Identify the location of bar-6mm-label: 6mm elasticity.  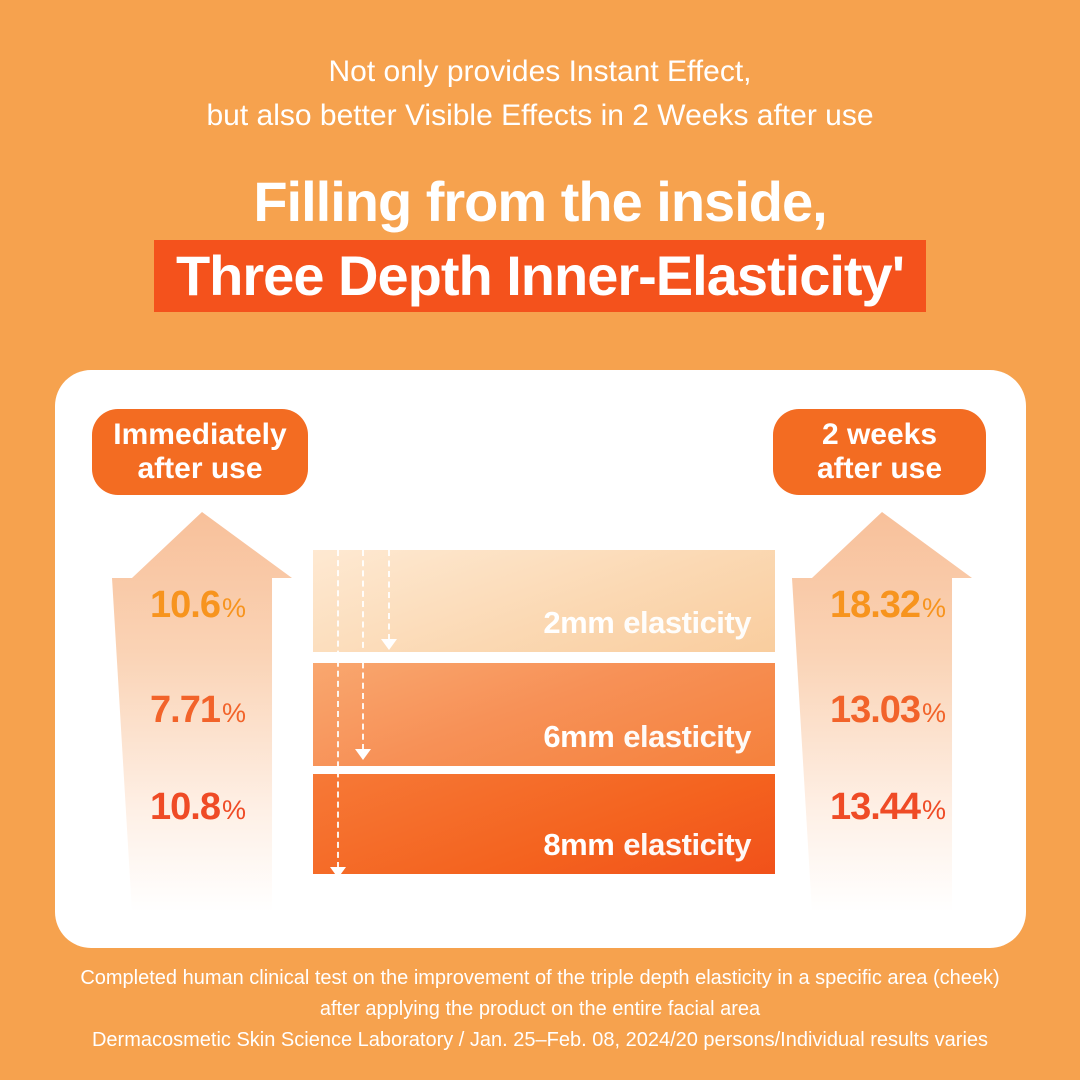
(647, 737).